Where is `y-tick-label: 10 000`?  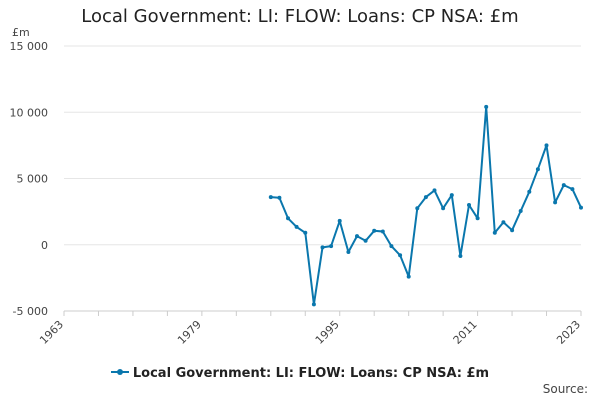 y-tick-label: 10 000 is located at coordinates (29, 112).